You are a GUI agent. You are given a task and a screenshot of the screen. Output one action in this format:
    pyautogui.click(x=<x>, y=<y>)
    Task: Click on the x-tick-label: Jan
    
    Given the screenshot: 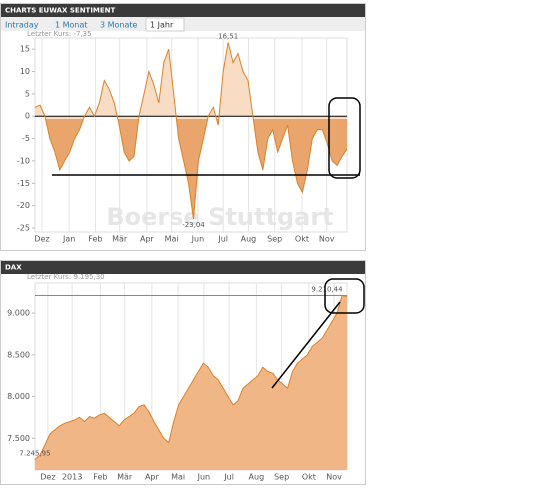 What is the action you would take?
    pyautogui.click(x=68, y=239)
    